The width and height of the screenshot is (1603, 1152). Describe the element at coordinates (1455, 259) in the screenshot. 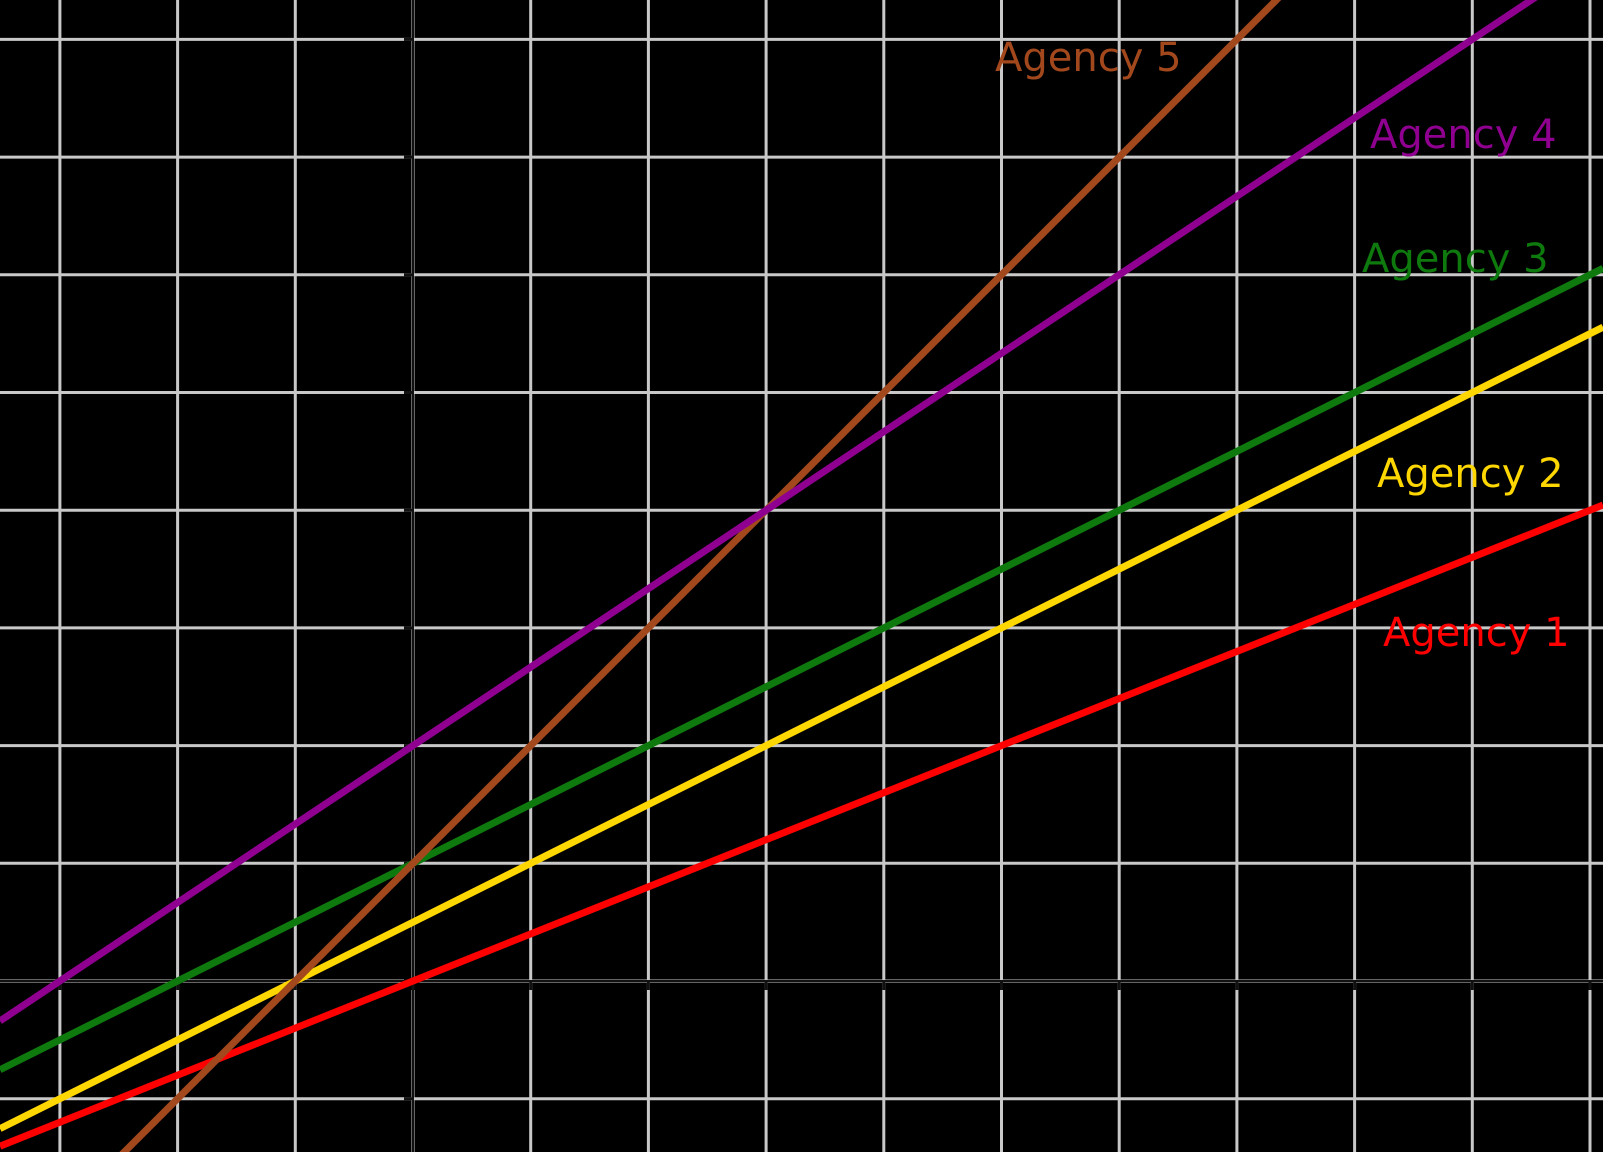

I see `series-label-agency-3: Agency 3` at that location.